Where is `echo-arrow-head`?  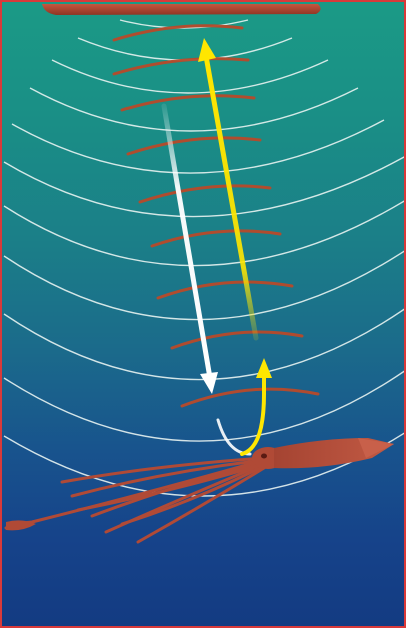 echo-arrow-head is located at coordinates (207, 50).